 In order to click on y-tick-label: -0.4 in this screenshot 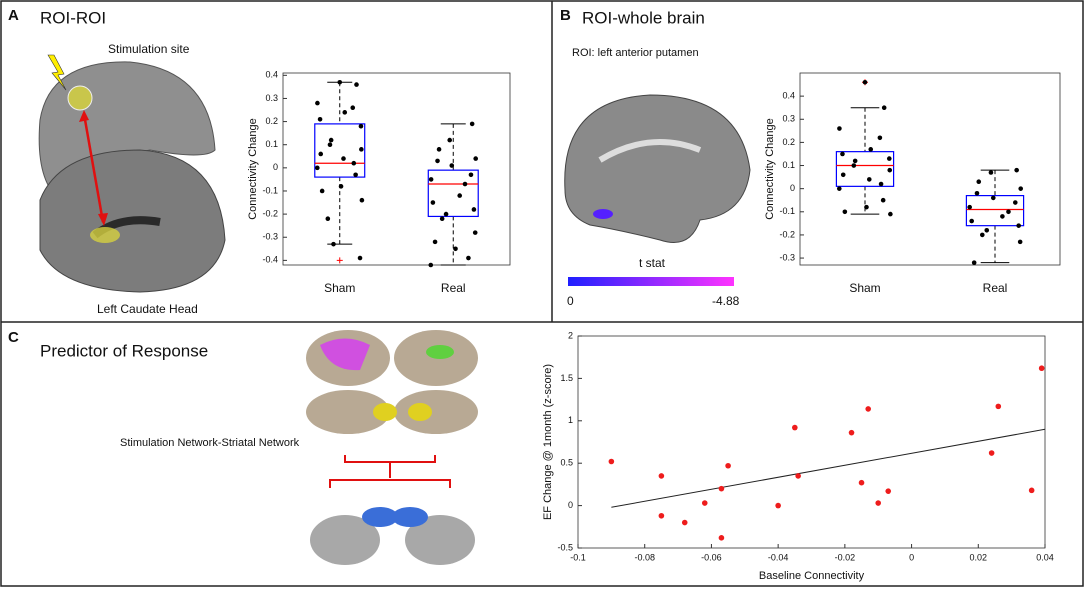, I will do `click(270, 260)`.